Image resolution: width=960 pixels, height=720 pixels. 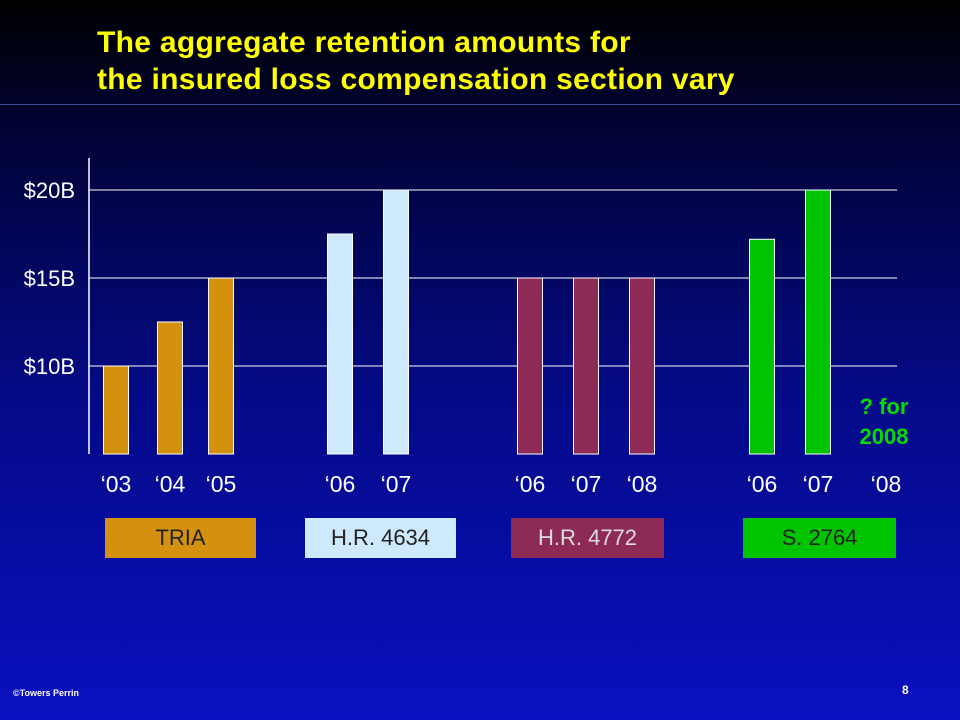 I want to click on legend-box-0: TRIA, so click(x=180, y=538).